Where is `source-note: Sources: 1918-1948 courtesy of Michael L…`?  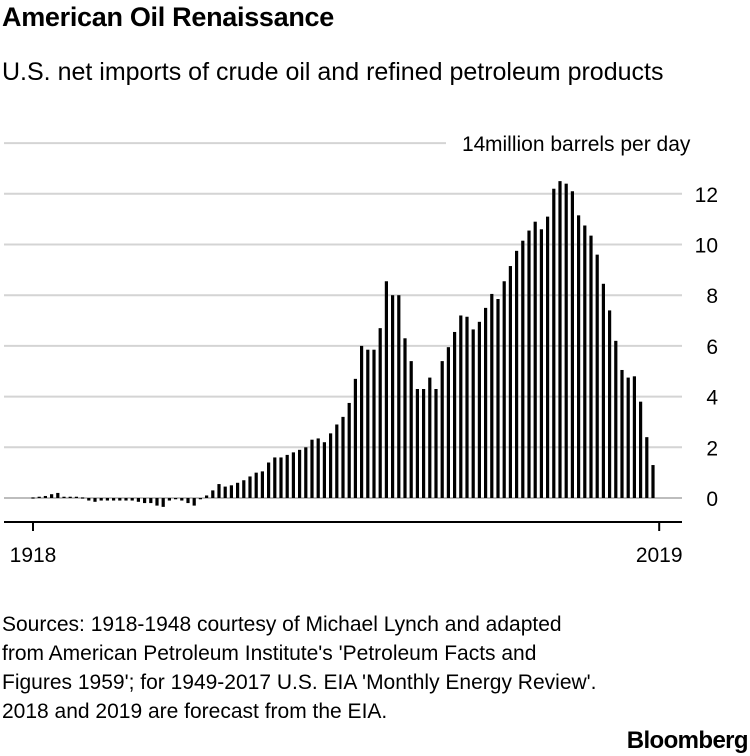 source-note: Sources: 1918-1948 courtesy of Michael L… is located at coordinates (299, 668).